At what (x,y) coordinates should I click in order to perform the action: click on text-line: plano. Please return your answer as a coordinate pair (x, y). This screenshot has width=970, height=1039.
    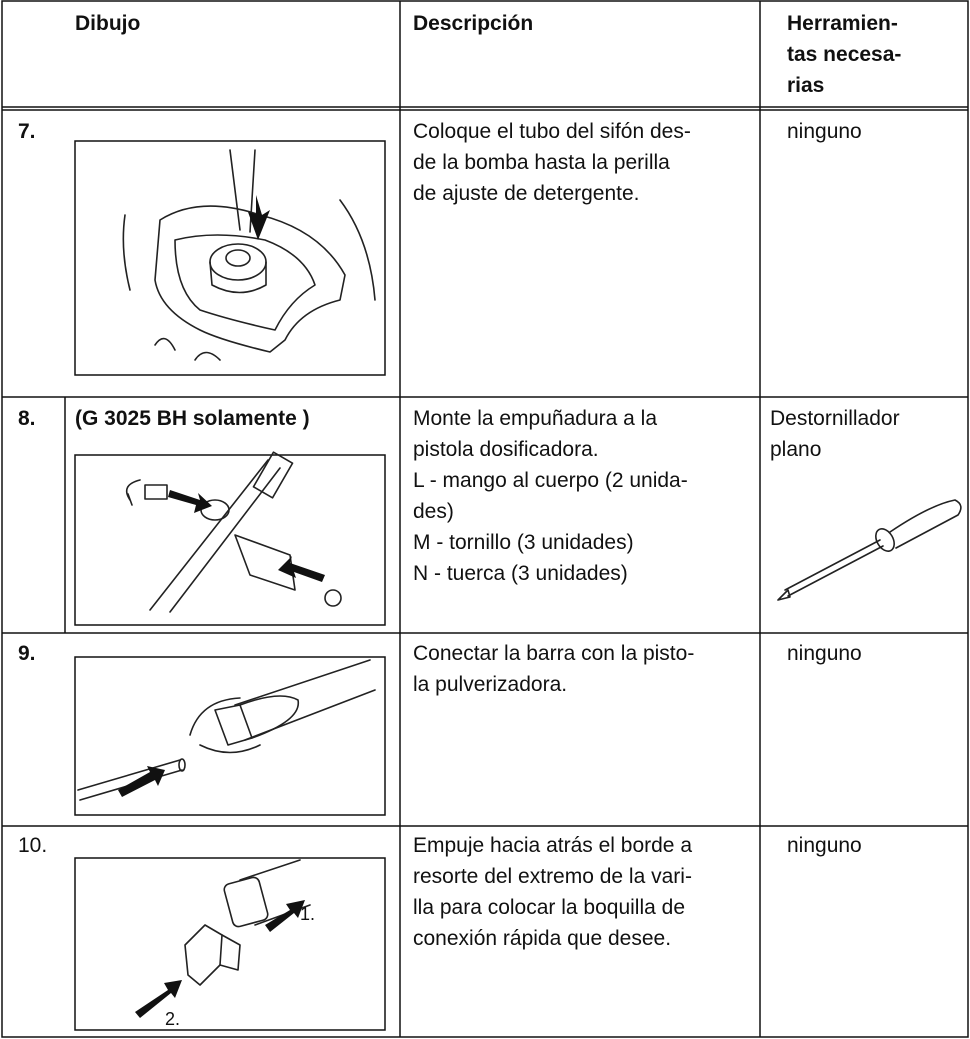
    Looking at the image, I should click on (796, 449).